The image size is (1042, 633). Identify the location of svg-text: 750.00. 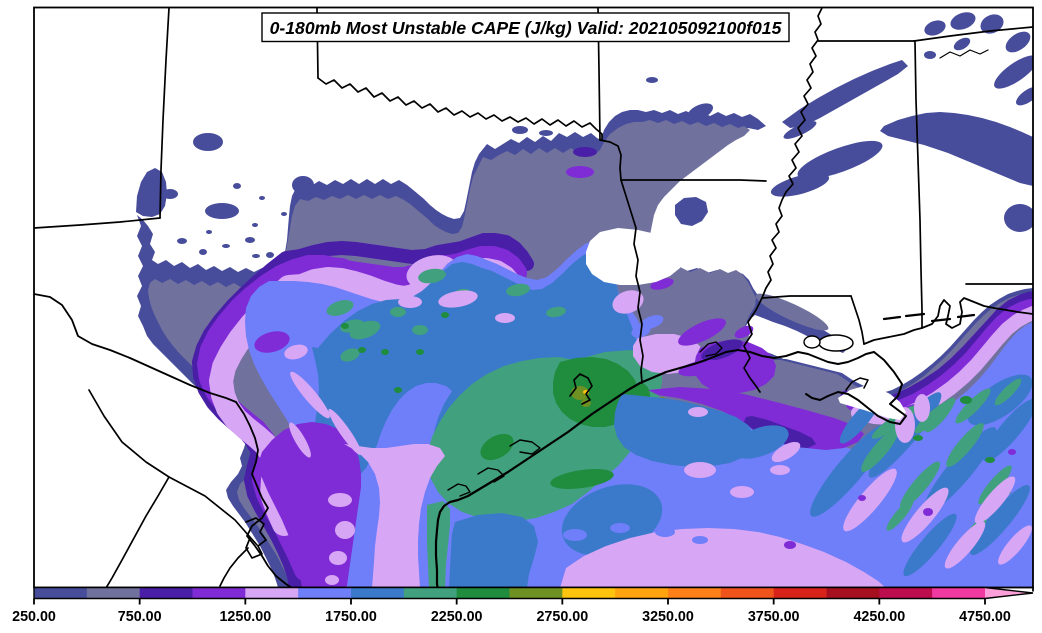
(140, 617).